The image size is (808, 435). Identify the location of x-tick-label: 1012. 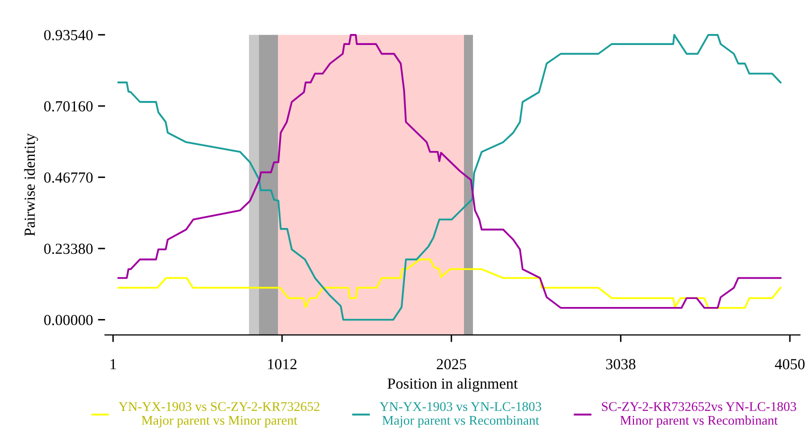
(282, 364).